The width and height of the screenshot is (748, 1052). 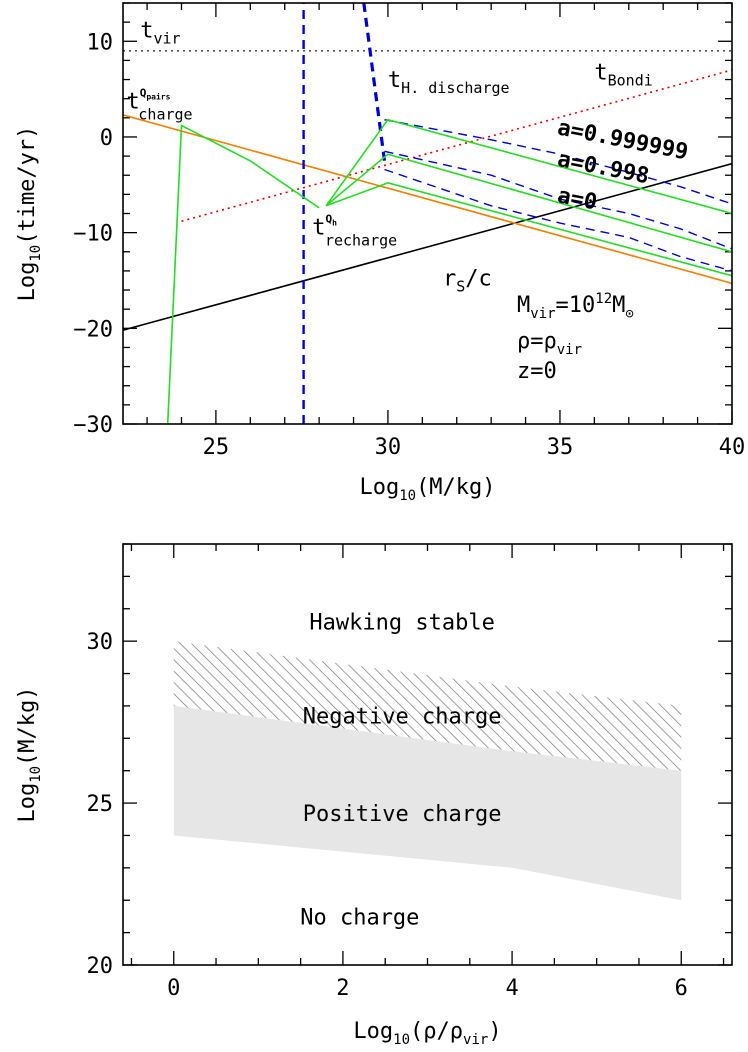 What do you see at coordinates (27, 185) in the screenshot?
I see `axis-text: (time/yr)` at bounding box center [27, 185].